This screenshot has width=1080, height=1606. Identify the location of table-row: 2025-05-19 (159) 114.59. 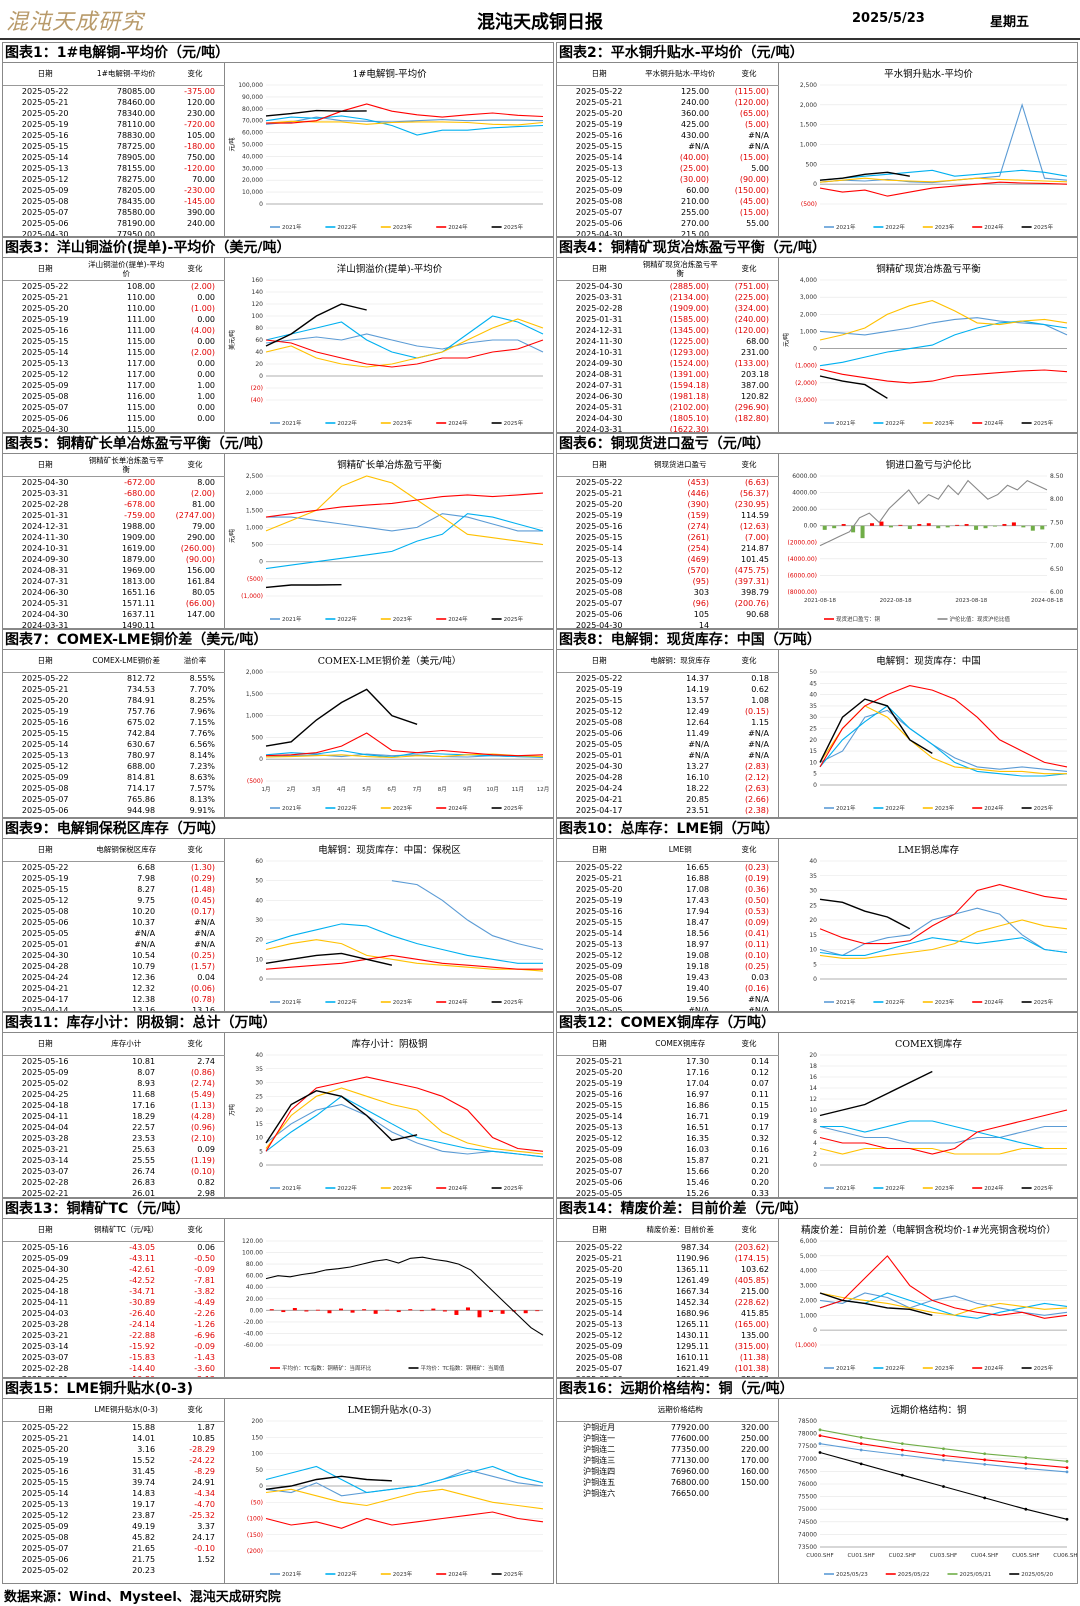
(668, 515).